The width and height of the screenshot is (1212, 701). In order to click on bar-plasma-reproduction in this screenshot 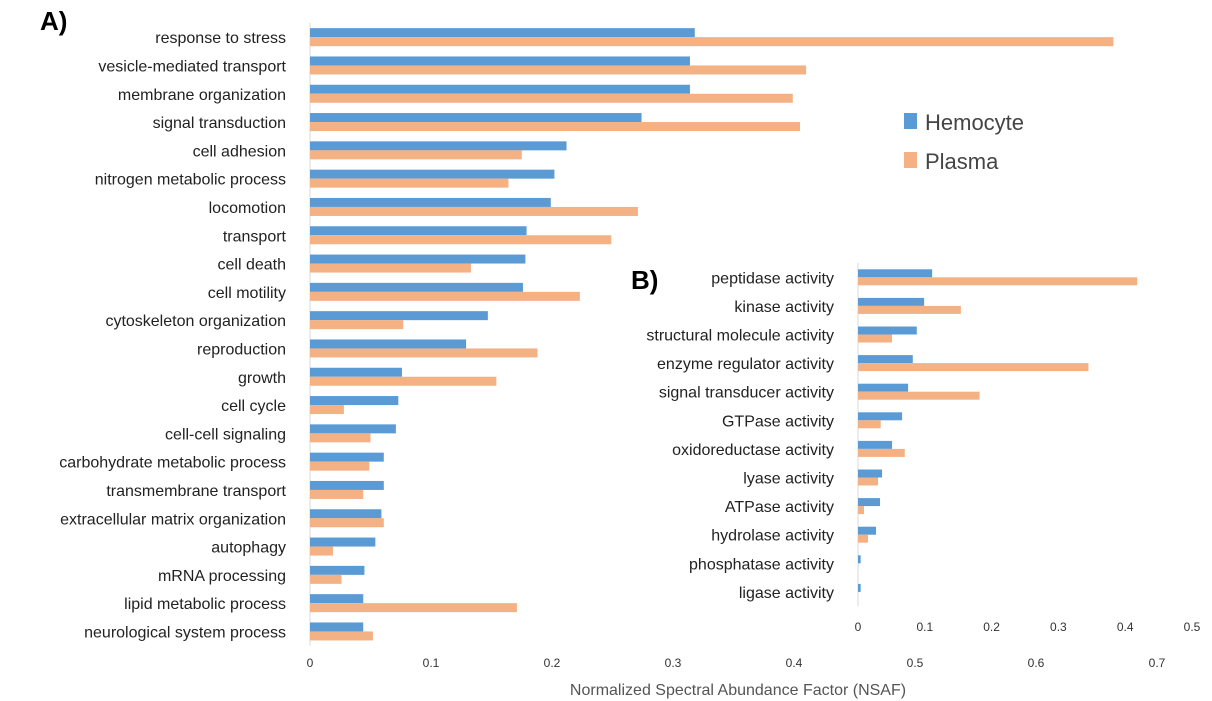, I will do `click(424, 353)`.